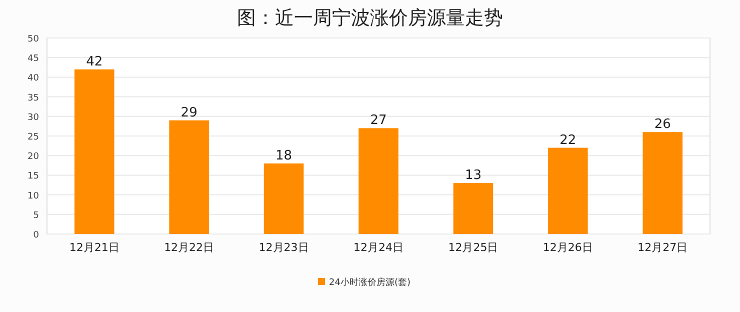 Image resolution: width=740 pixels, height=312 pixels. I want to click on y-tick-label: 0, so click(36, 235).